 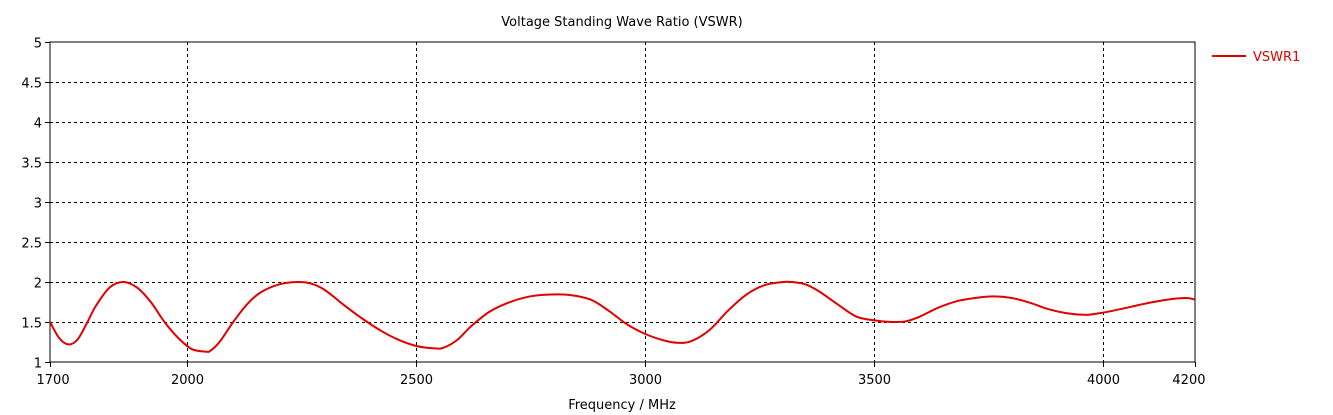 I want to click on x-axis-label: Frequency / MHz, so click(x=622, y=405).